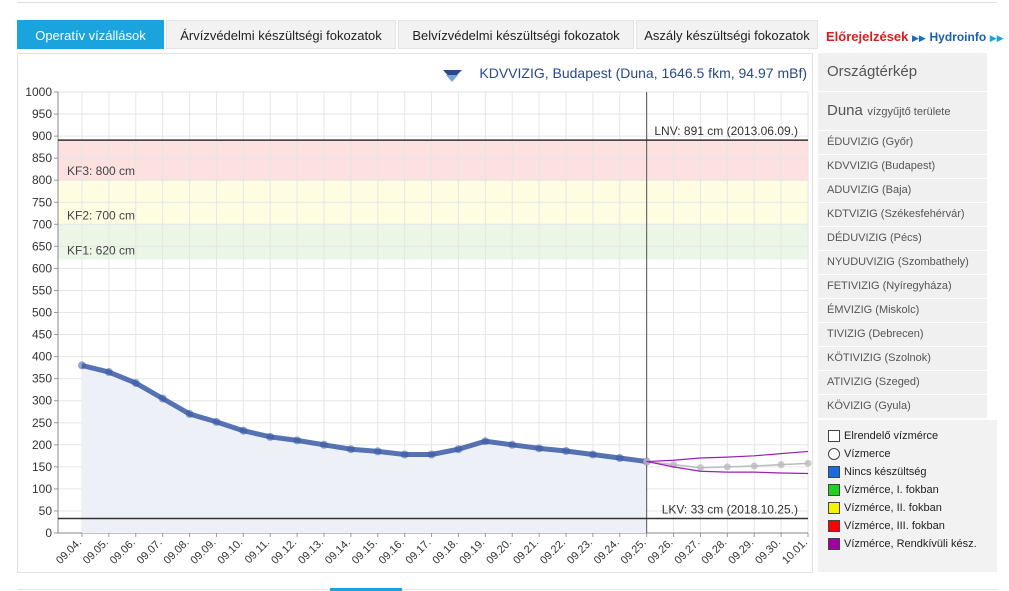 The width and height of the screenshot is (1009, 591). Describe the element at coordinates (902, 286) in the screenshot. I see `station-link: FETIVIZIG (Nyíregyháza)` at that location.